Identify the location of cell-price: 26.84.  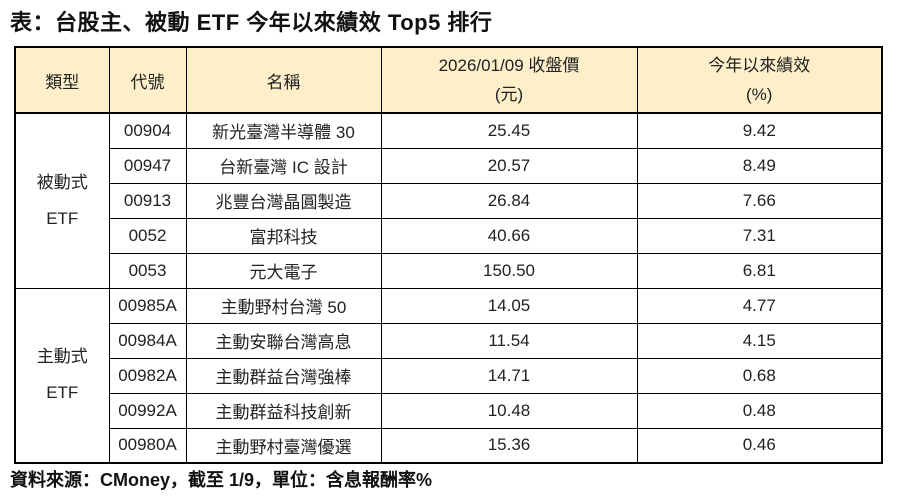
(509, 200).